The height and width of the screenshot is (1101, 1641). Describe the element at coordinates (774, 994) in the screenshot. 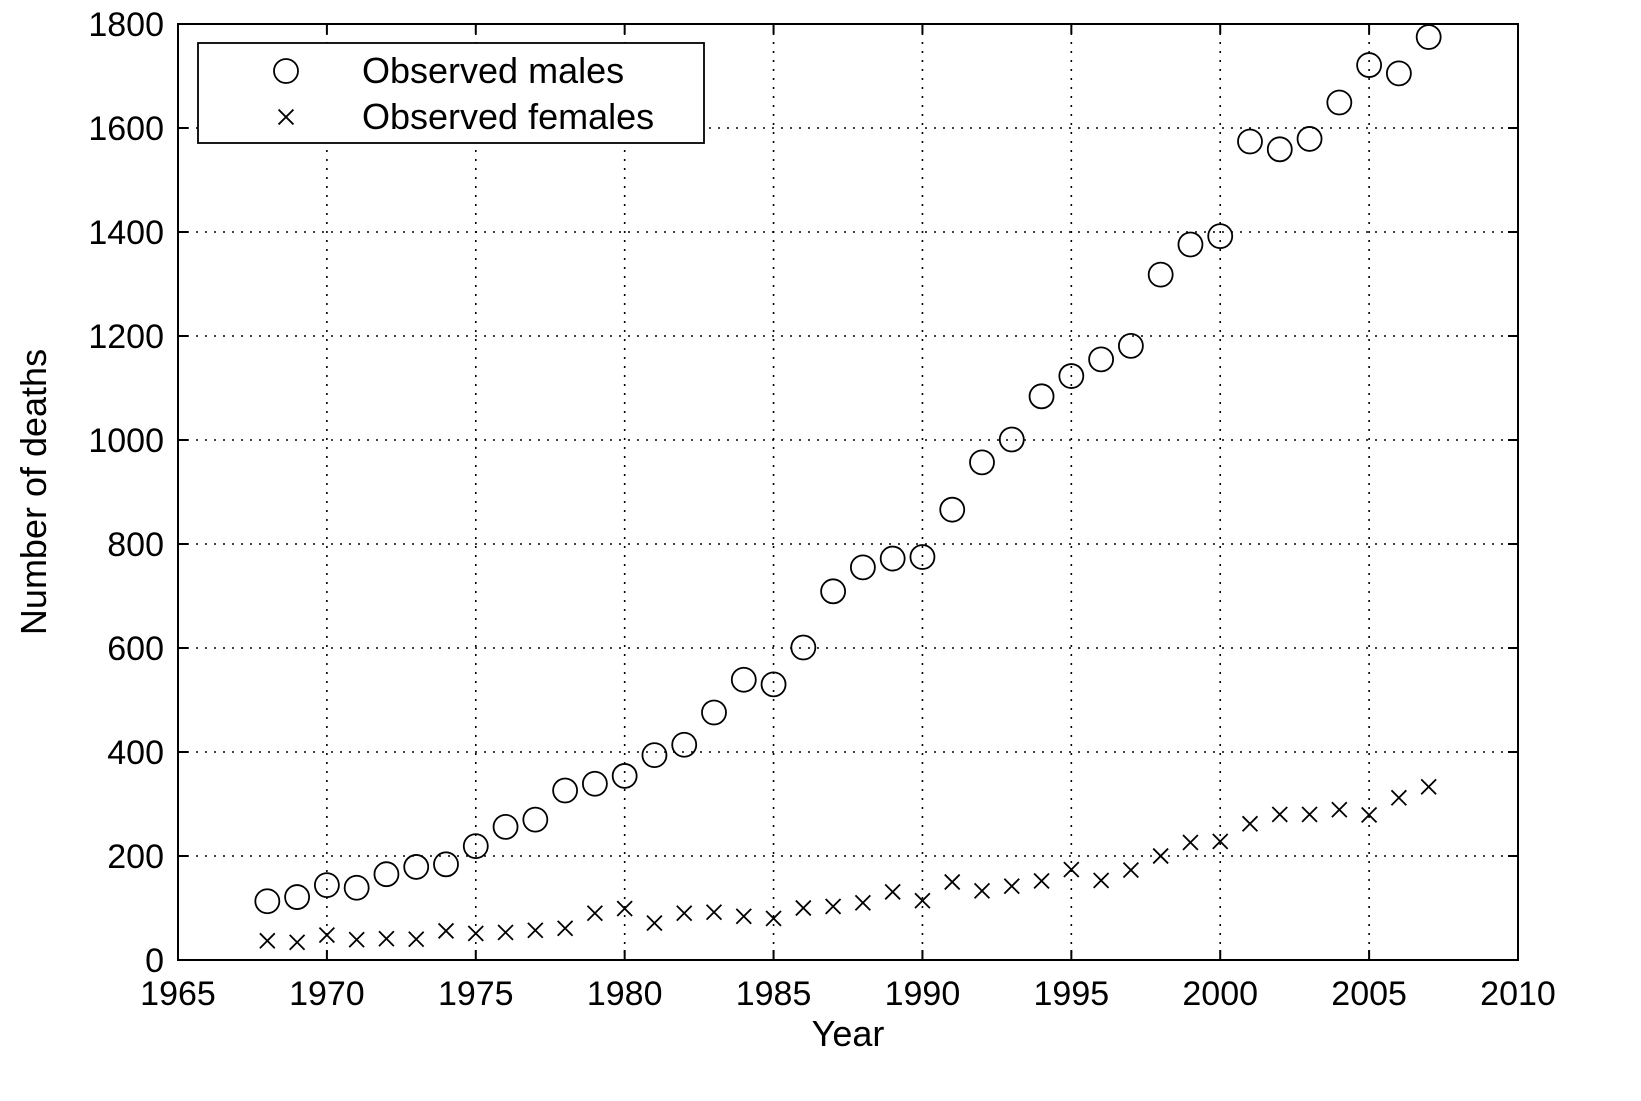

I see `x-tick-label: 1985` at that location.